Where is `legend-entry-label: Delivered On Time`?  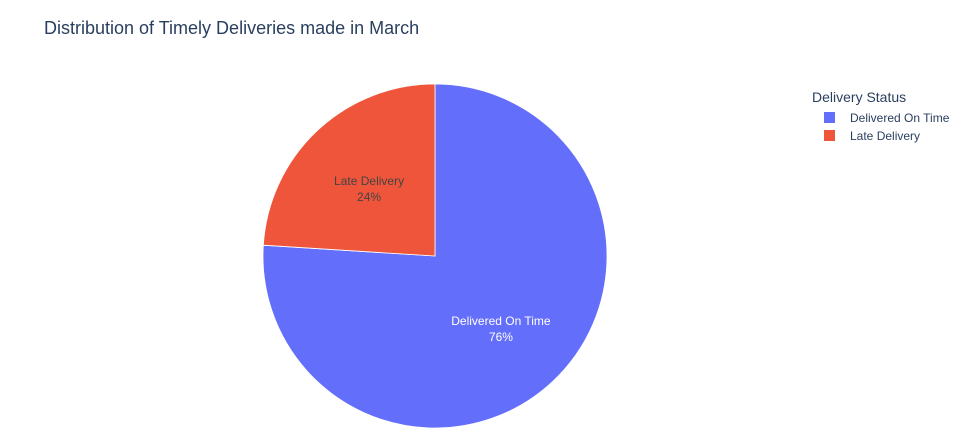
legend-entry-label: Delivered On Time is located at coordinates (900, 118).